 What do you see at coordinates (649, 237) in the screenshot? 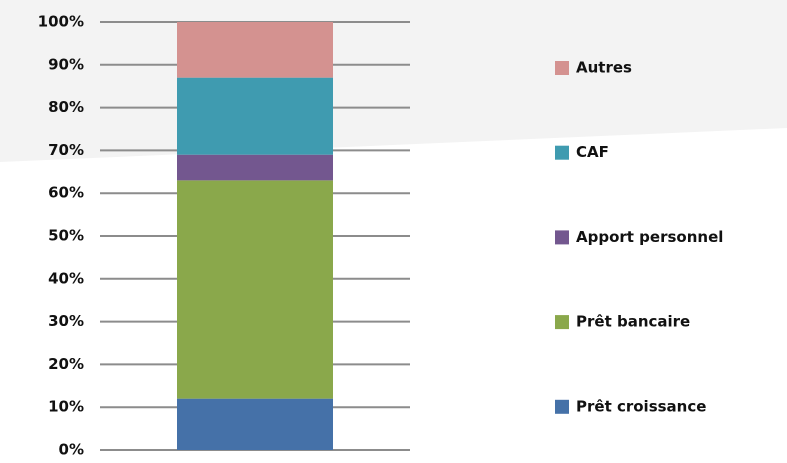
I see `legend-label: Apport personnel` at bounding box center [649, 237].